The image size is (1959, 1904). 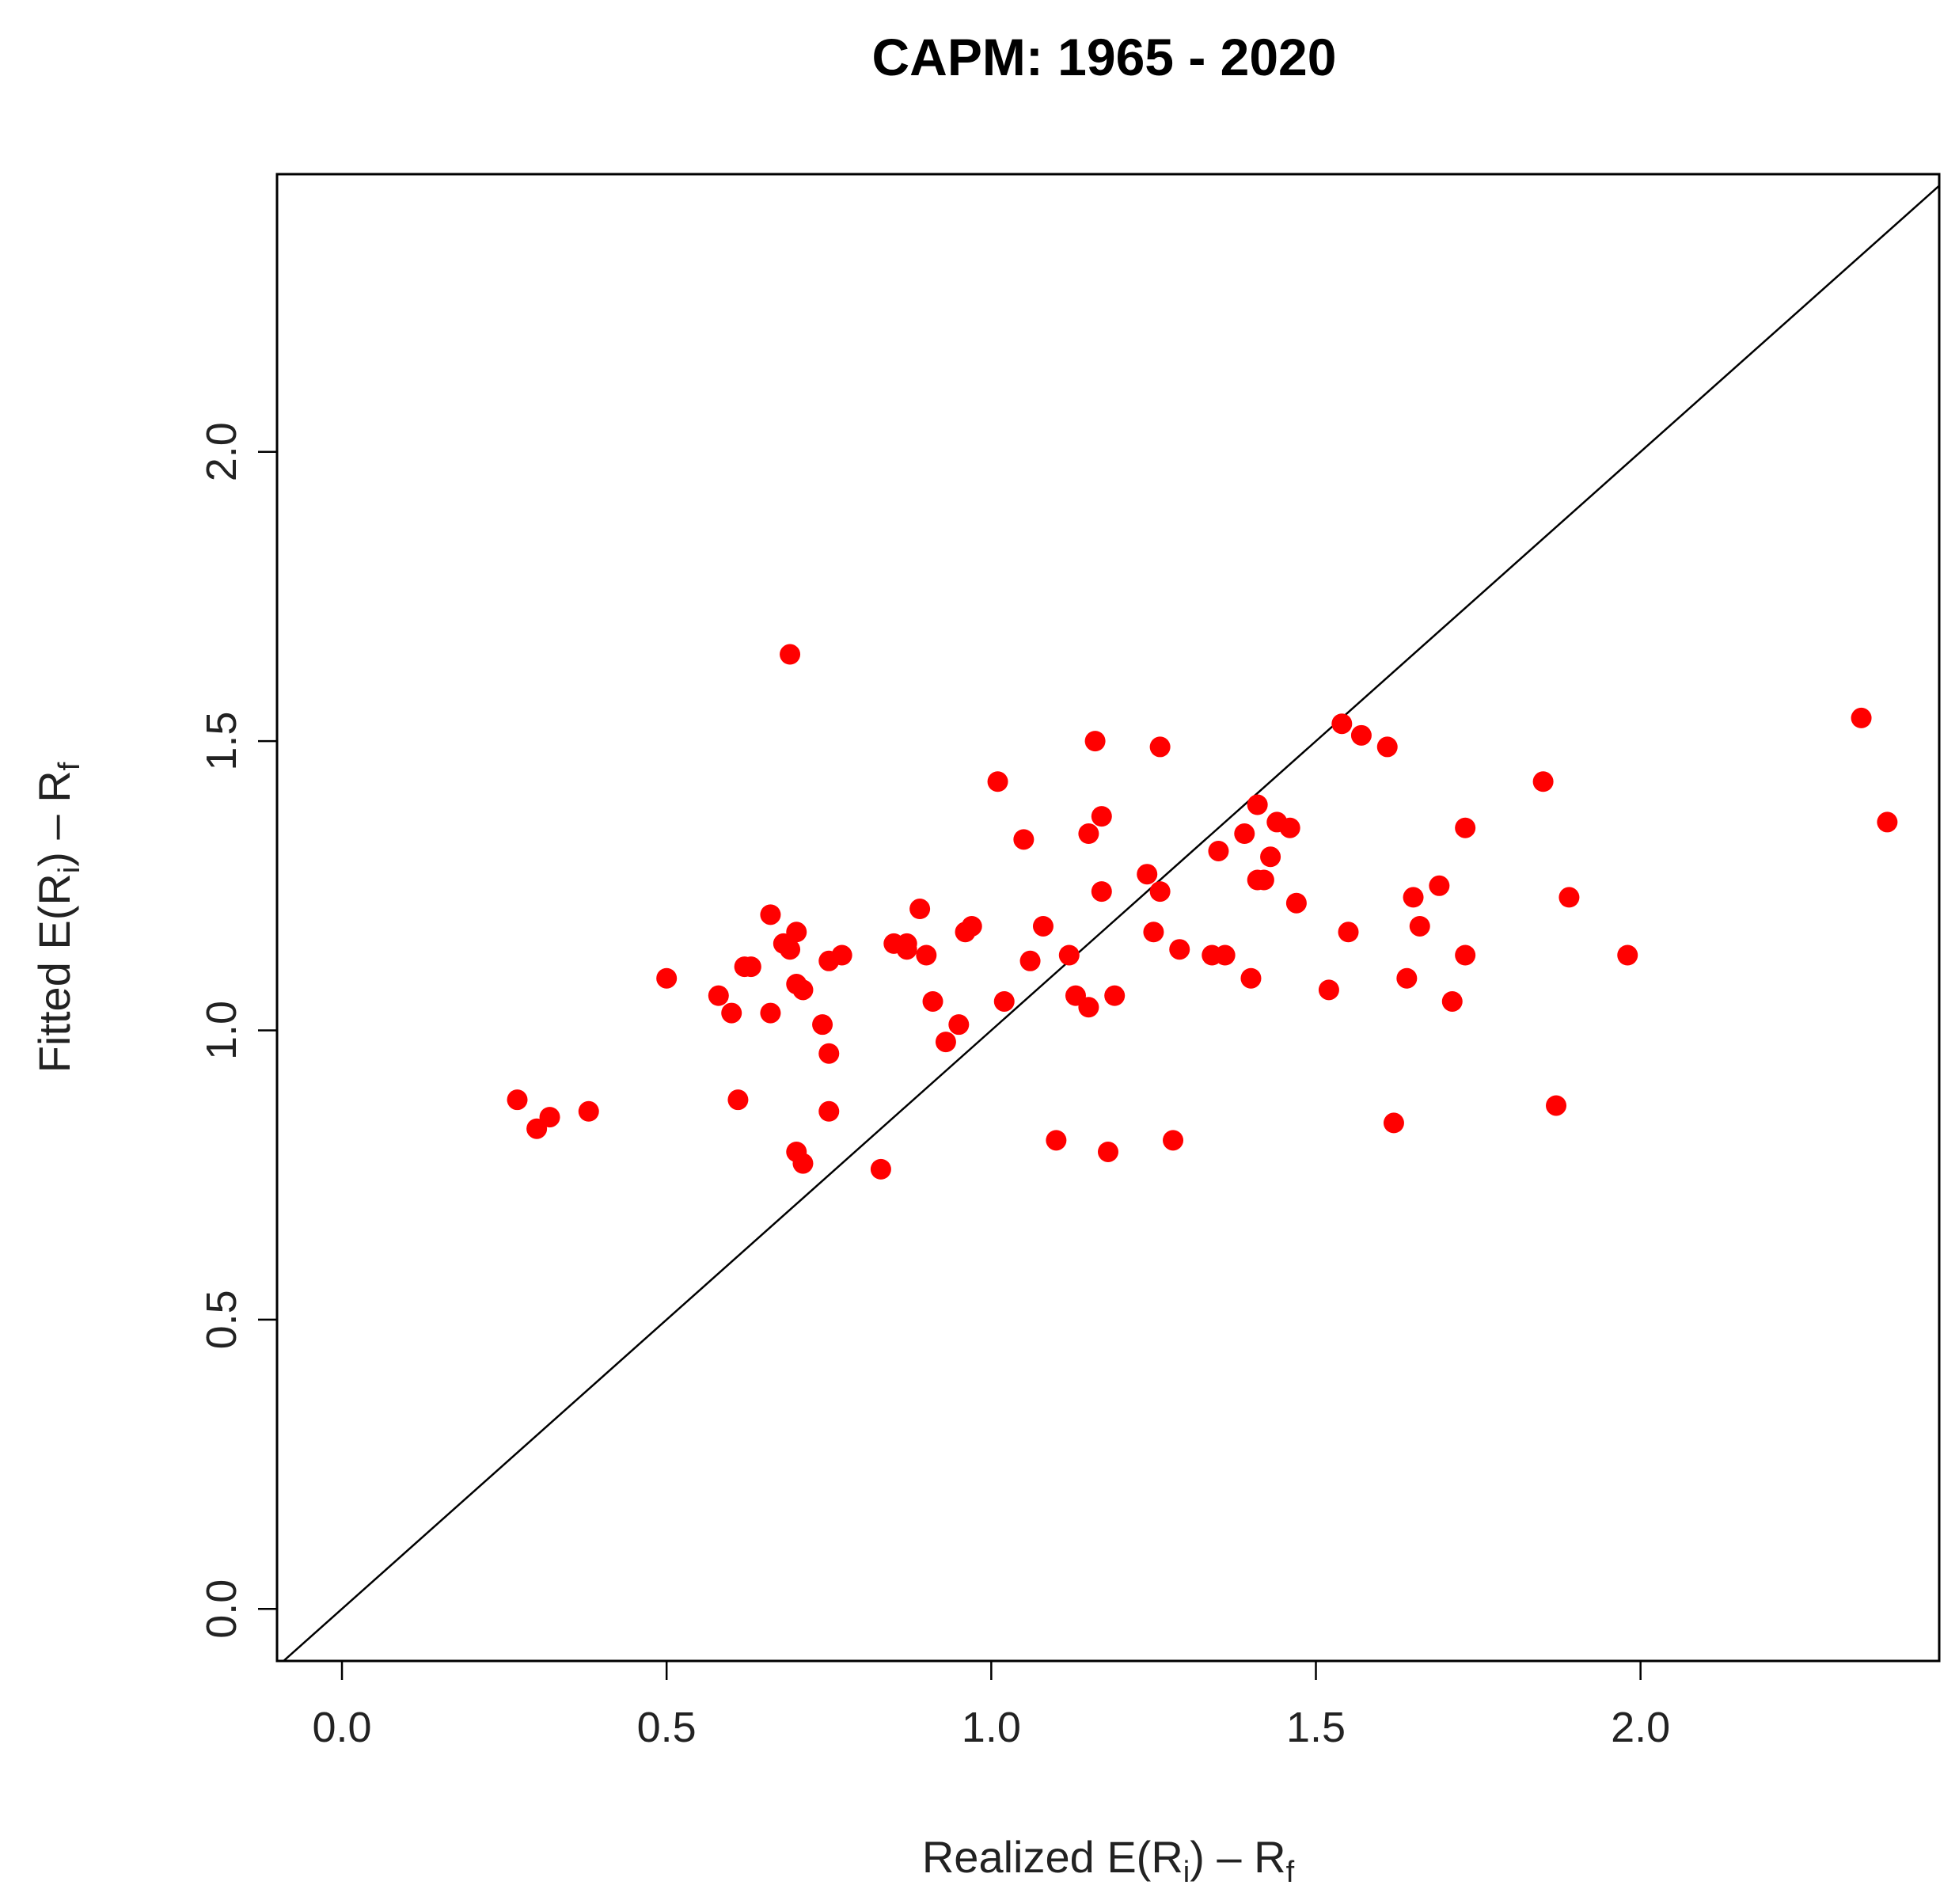 What do you see at coordinates (221, 1030) in the screenshot?
I see `y-tick-label: 1.0` at bounding box center [221, 1030].